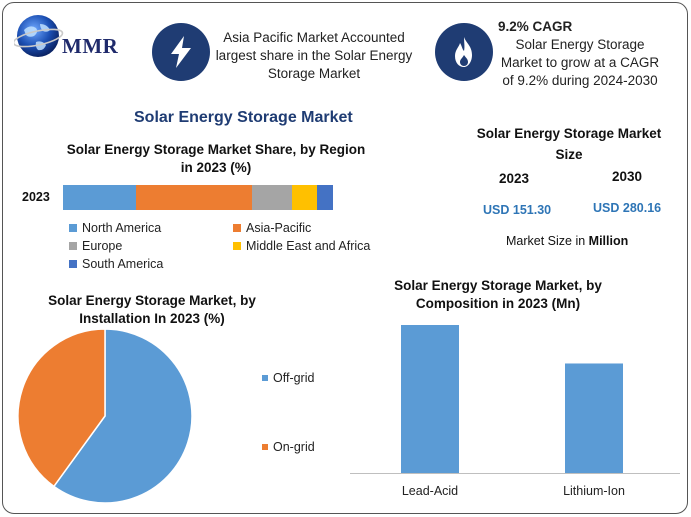 This screenshot has width=691, height=517. Describe the element at coordinates (99, 197) in the screenshot. I see `segment-north-america` at that location.